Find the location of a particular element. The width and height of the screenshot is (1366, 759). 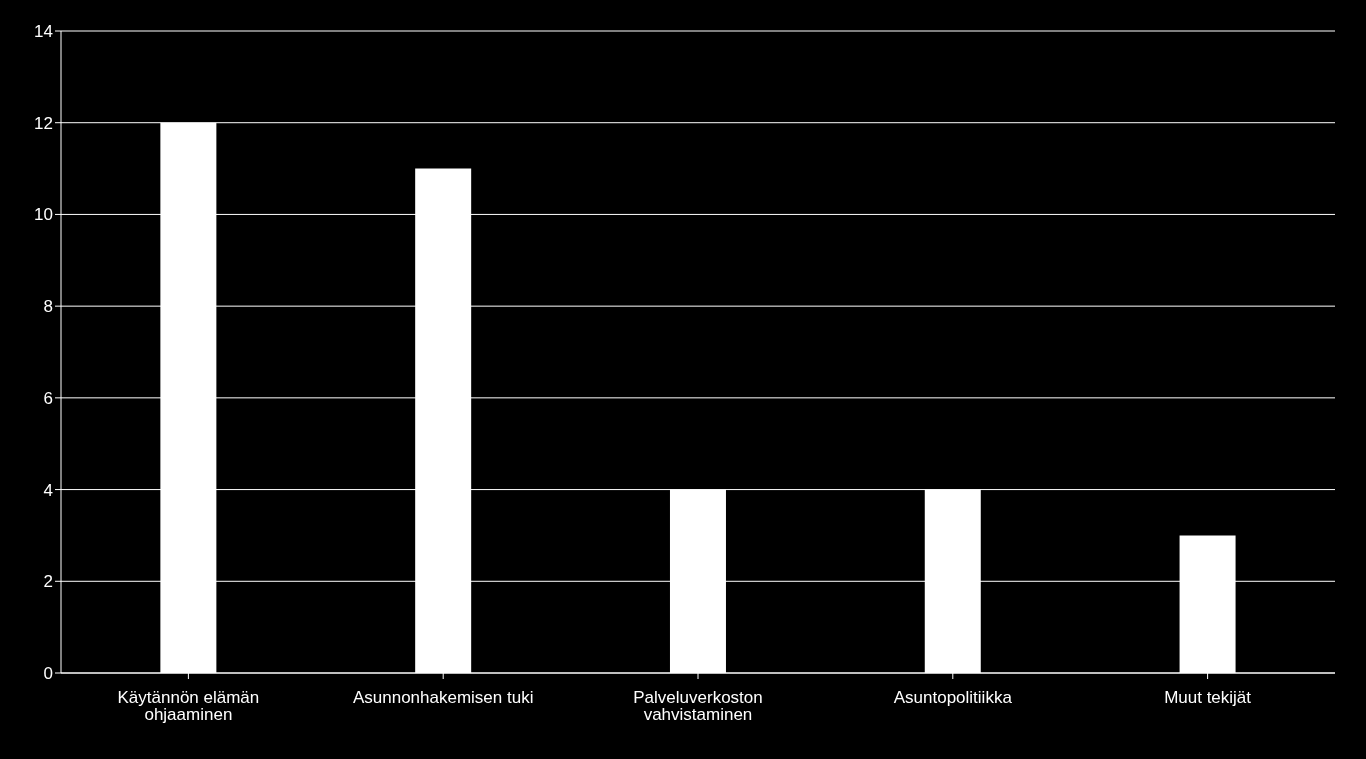

y-tick-label: 14 is located at coordinates (43, 32).